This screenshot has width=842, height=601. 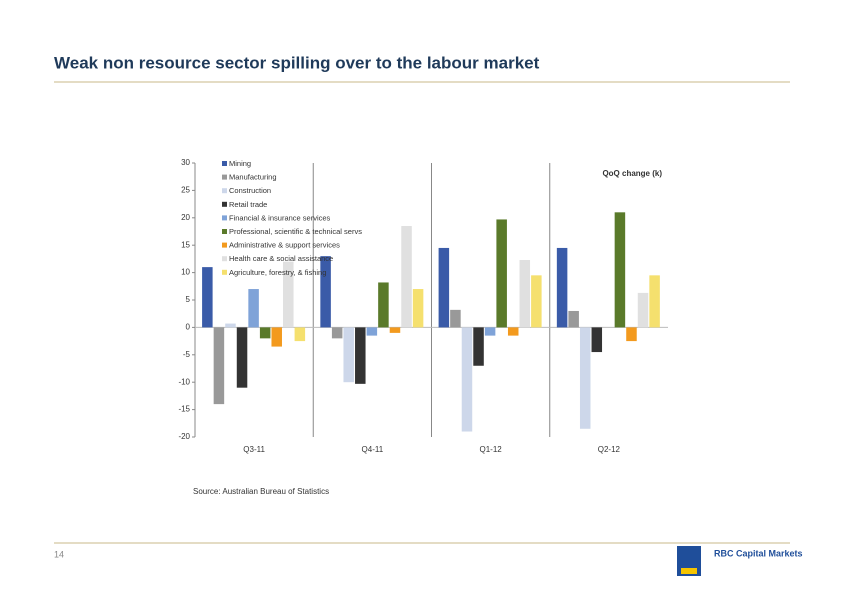 I want to click on y-tick-label: 30, so click(x=185, y=162).